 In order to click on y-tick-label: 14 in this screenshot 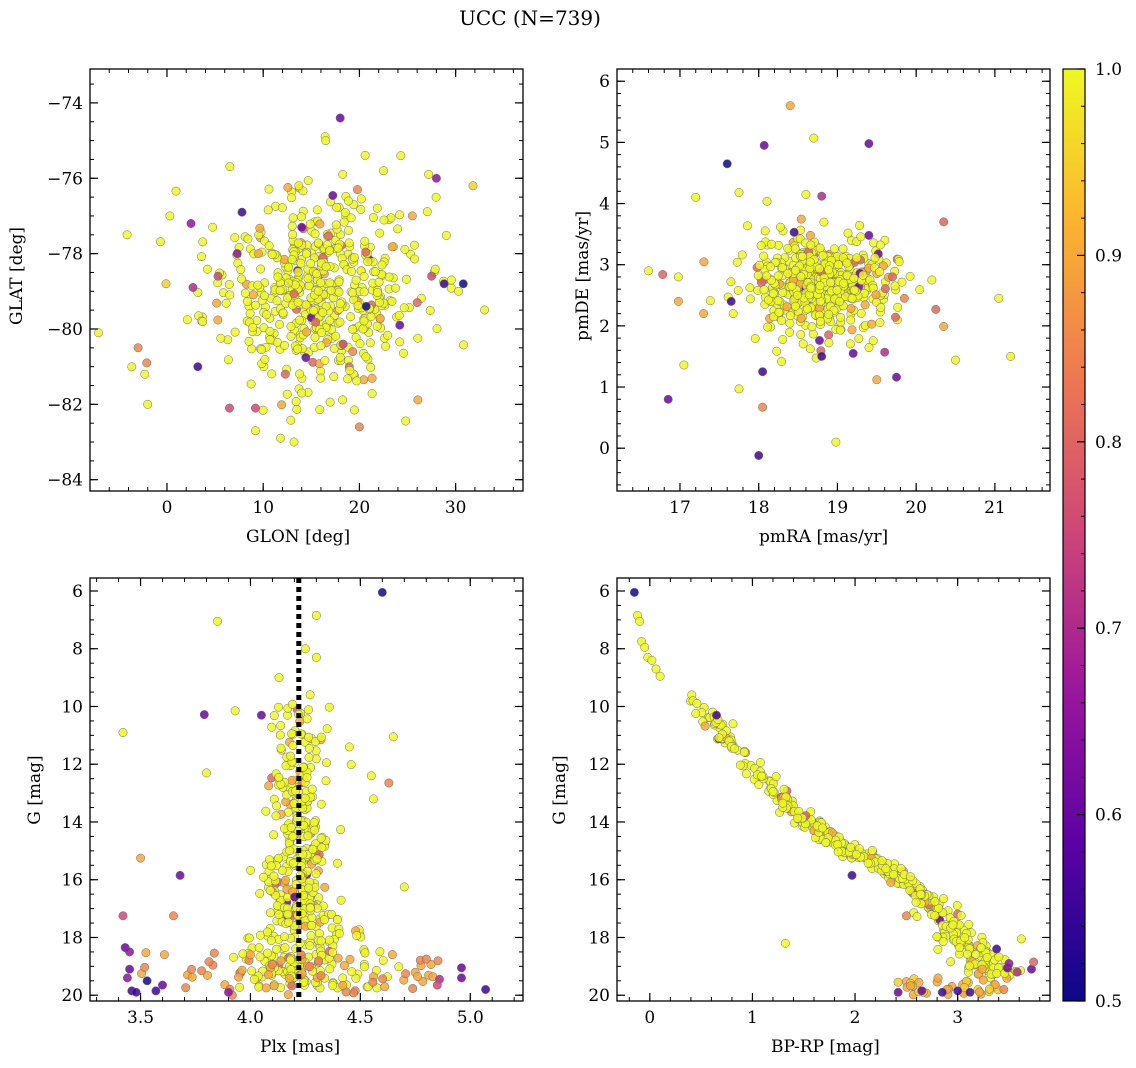, I will do `click(599, 823)`.